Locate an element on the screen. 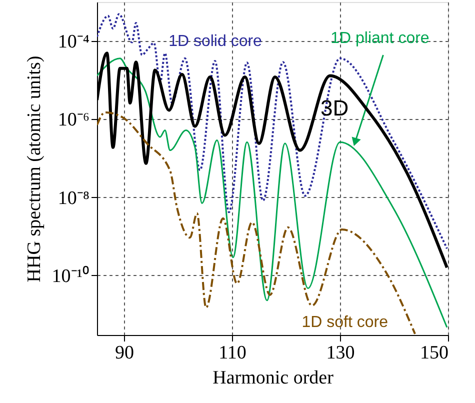 The height and width of the screenshot is (403, 475). y-tick-label: 10⁻⁶ is located at coordinates (74, 120).